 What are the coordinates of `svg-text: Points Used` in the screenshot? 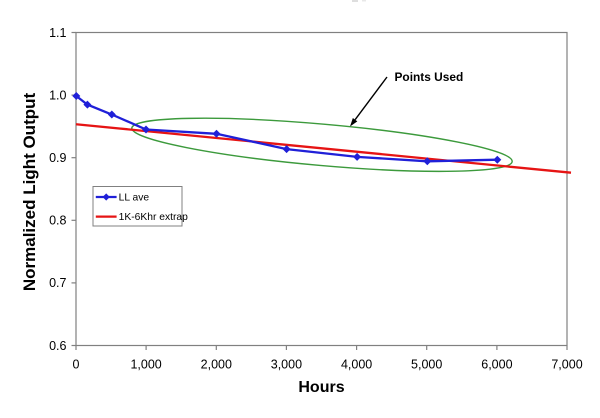 It's located at (429, 77).